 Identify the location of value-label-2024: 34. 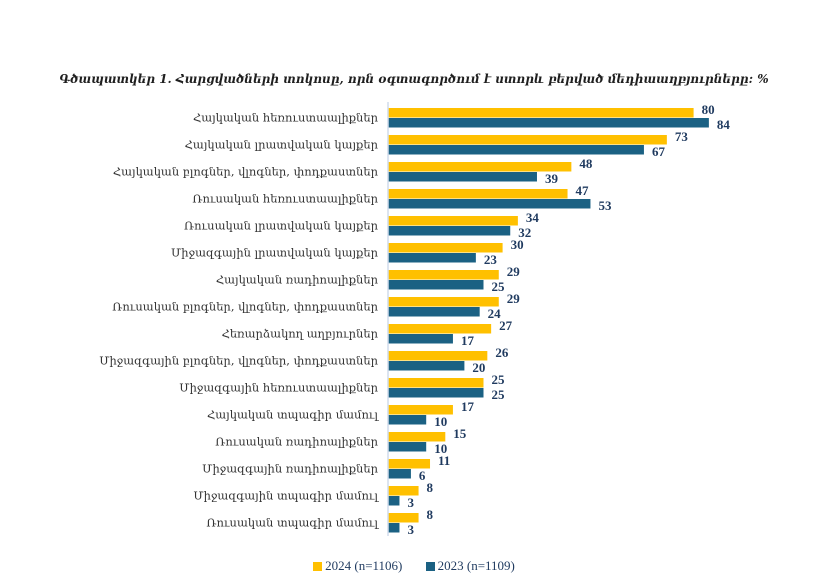
(533, 217).